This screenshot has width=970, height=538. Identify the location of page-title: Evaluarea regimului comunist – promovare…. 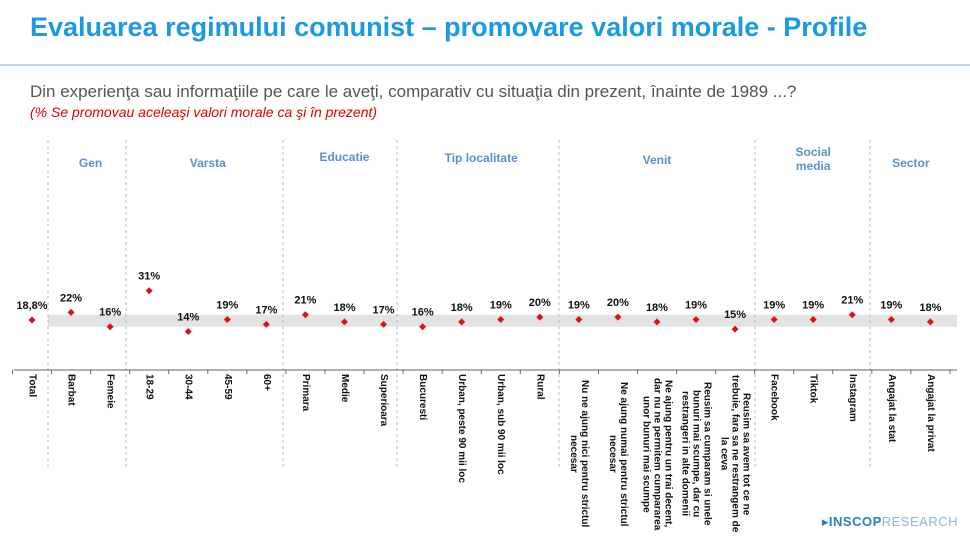
(449, 27).